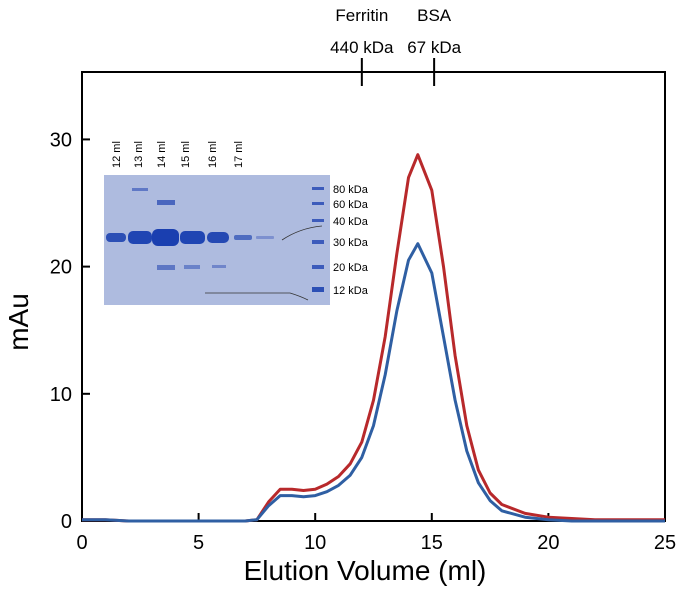 This screenshot has height=610, width=680. I want to click on x-tick-label: 25, so click(665, 543).